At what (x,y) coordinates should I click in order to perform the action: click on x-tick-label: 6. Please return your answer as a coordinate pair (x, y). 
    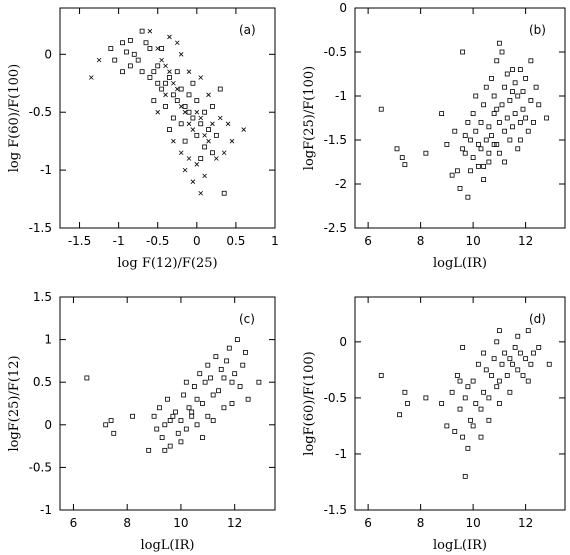
    Looking at the image, I should click on (74, 523).